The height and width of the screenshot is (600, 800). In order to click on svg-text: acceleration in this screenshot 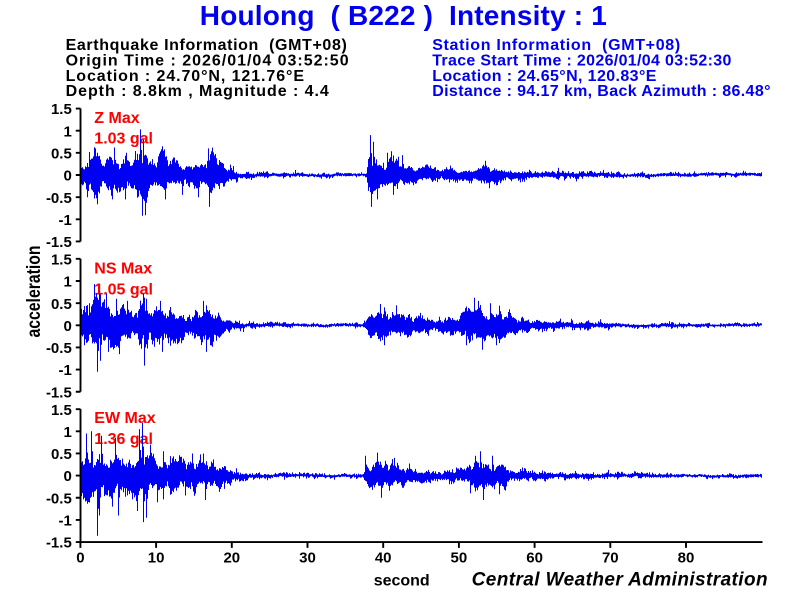, I will do `click(34, 292)`.